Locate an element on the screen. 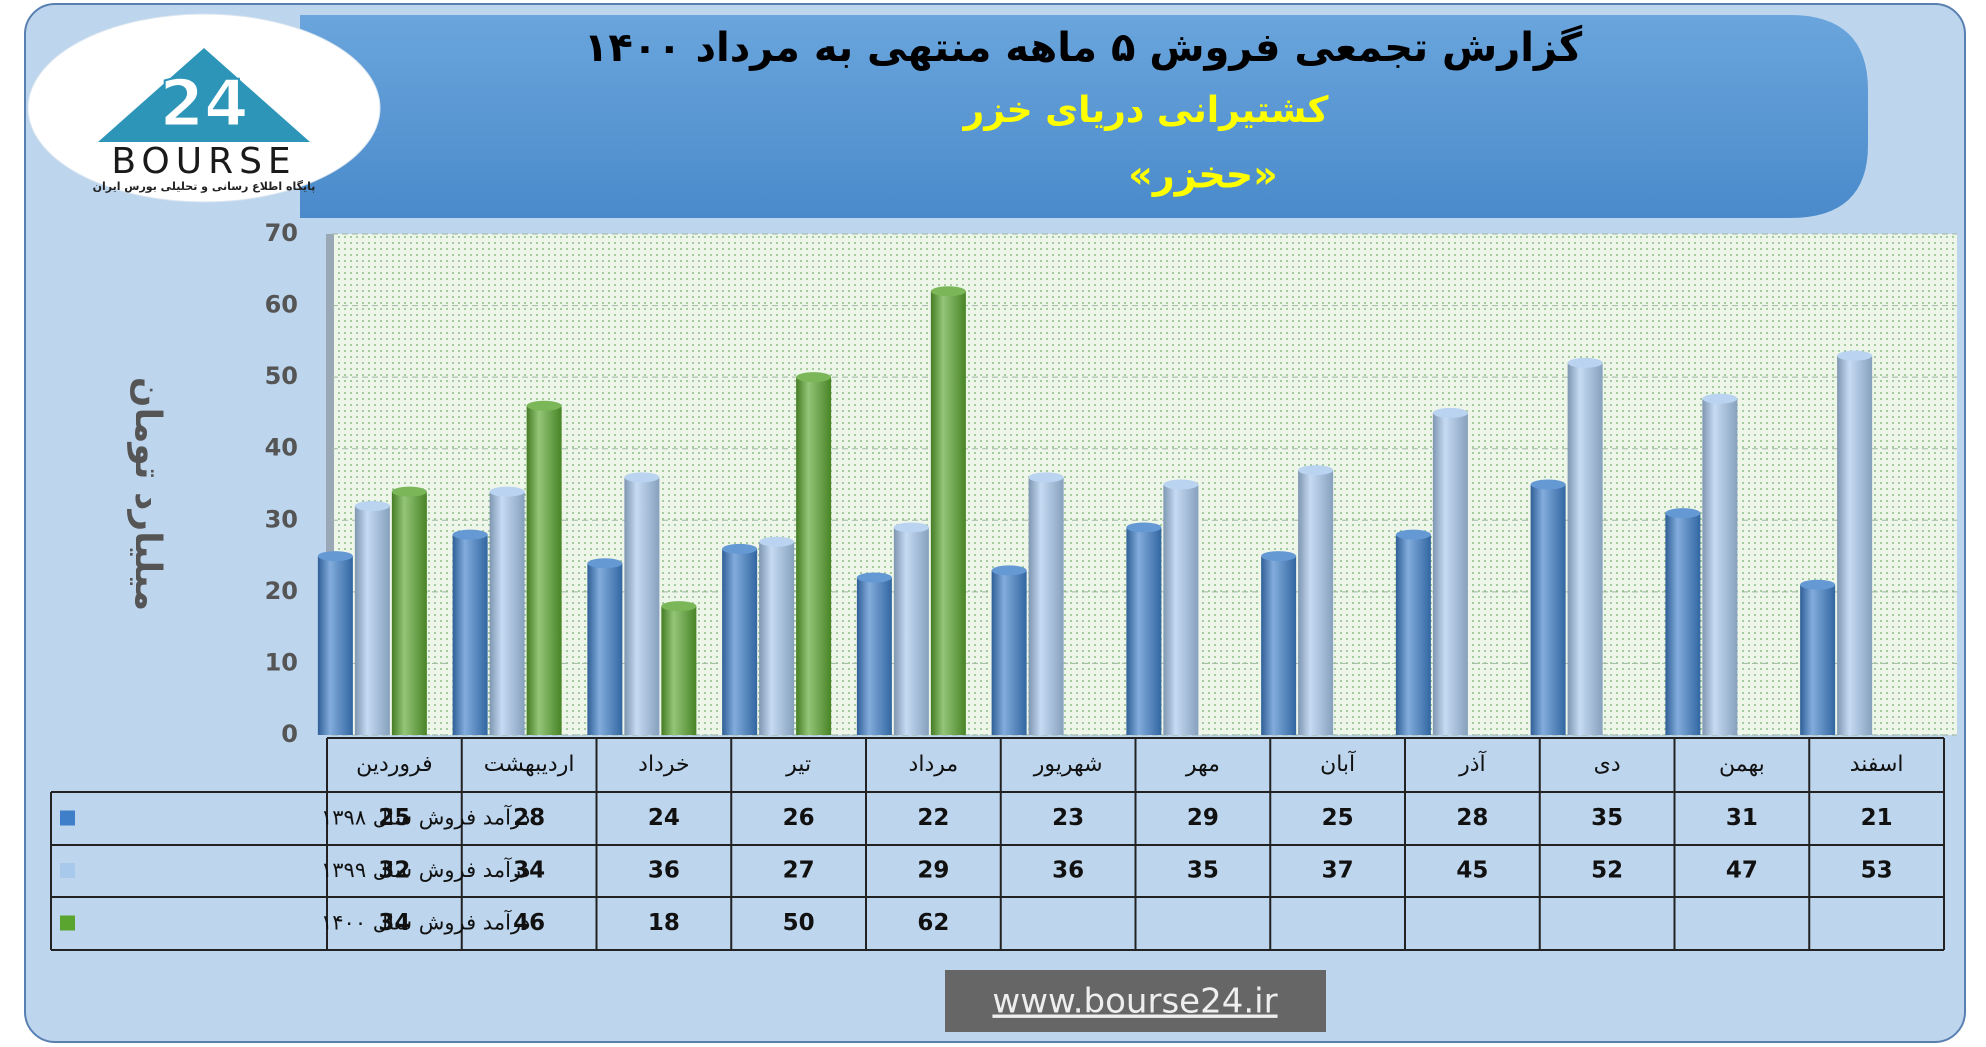 The height and width of the screenshot is (1047, 1986). table-value: 31 is located at coordinates (1742, 818).